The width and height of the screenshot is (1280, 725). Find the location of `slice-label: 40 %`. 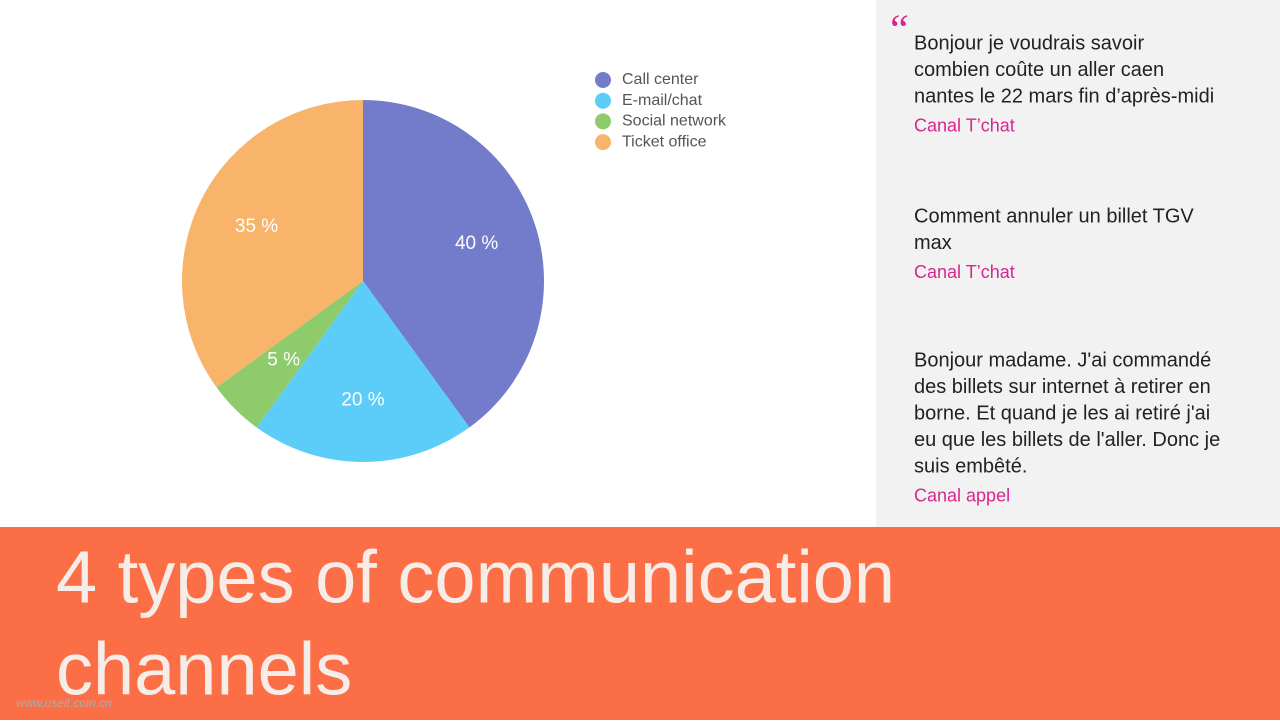

slice-label: 40 % is located at coordinates (476, 243).